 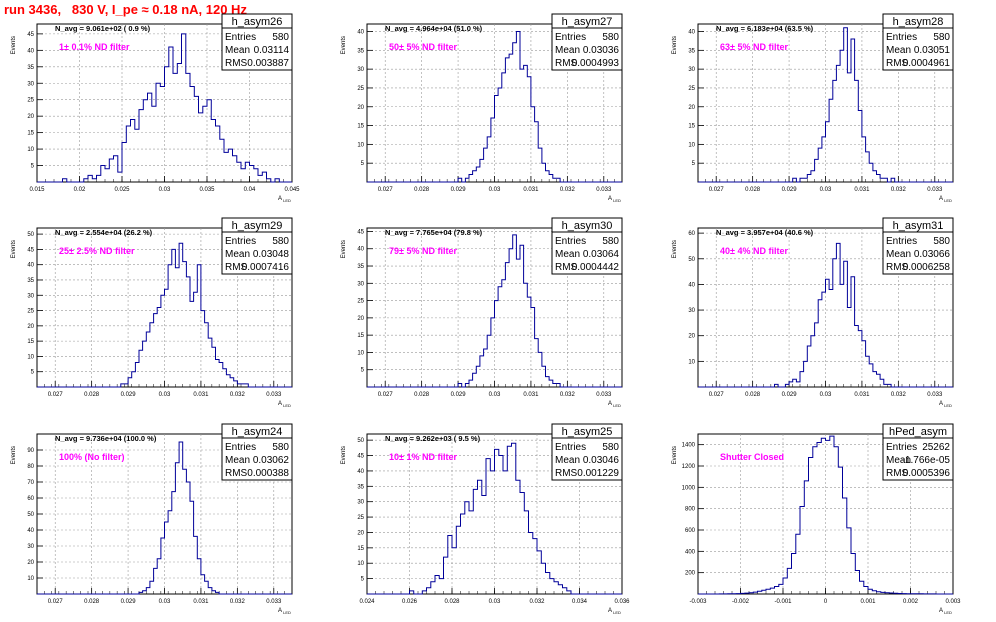 What do you see at coordinates (257, 226) in the screenshot?
I see `histogram-name: h_asym29` at bounding box center [257, 226].